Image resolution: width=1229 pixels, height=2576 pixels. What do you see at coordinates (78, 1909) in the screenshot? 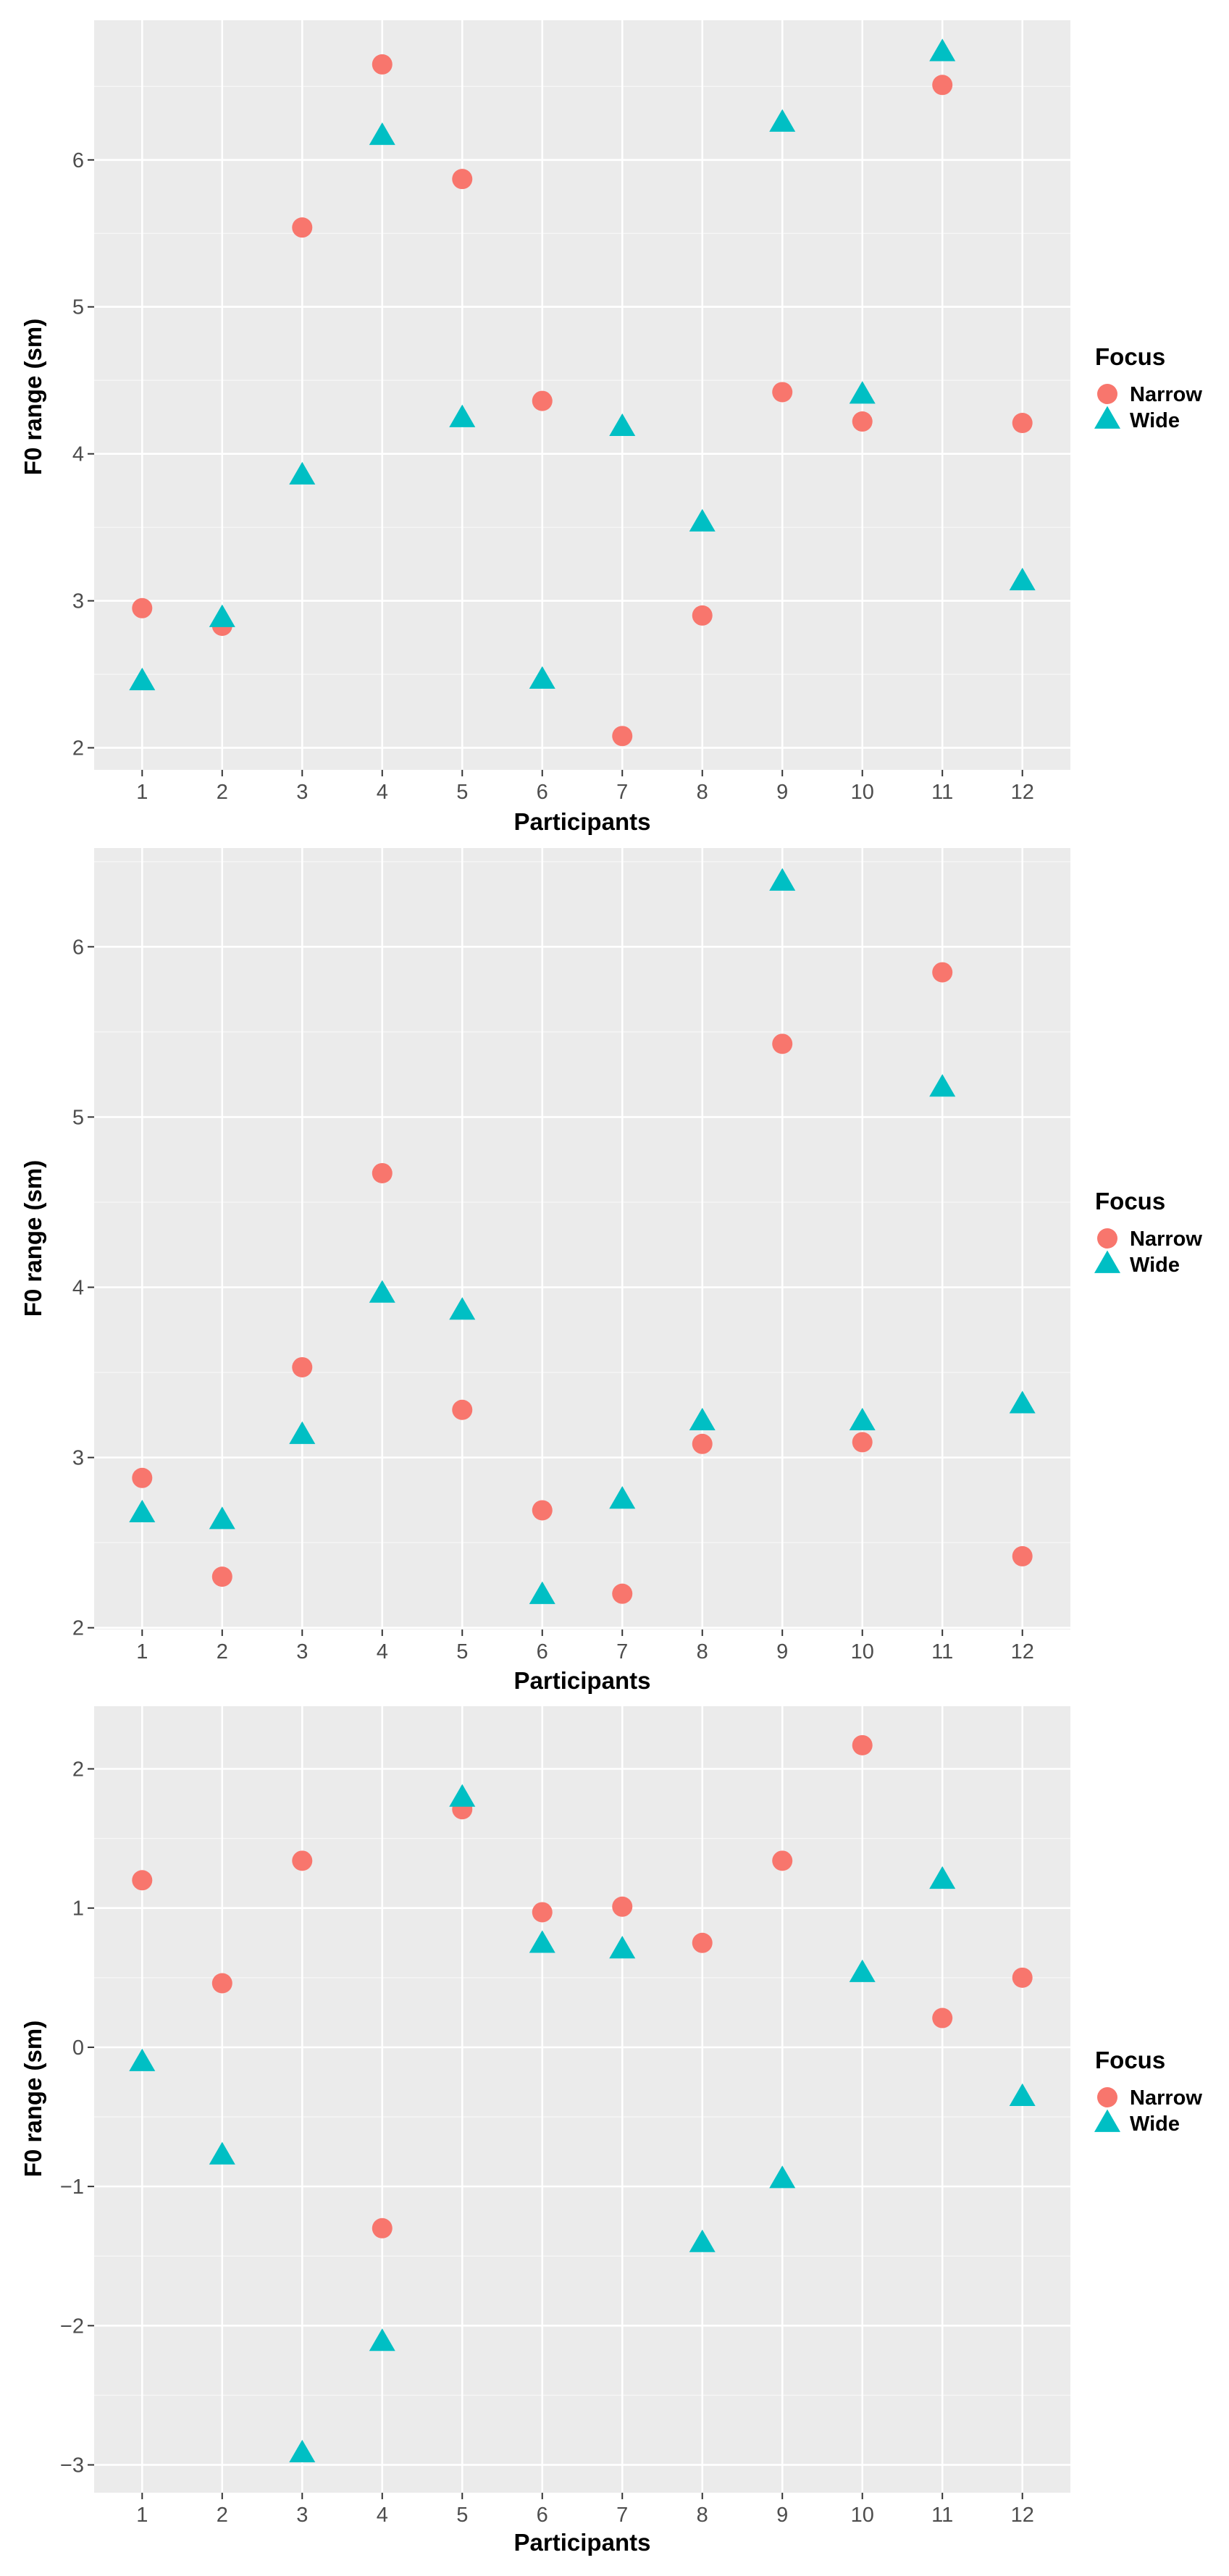
I see `y-tick-label: 1` at bounding box center [78, 1909].